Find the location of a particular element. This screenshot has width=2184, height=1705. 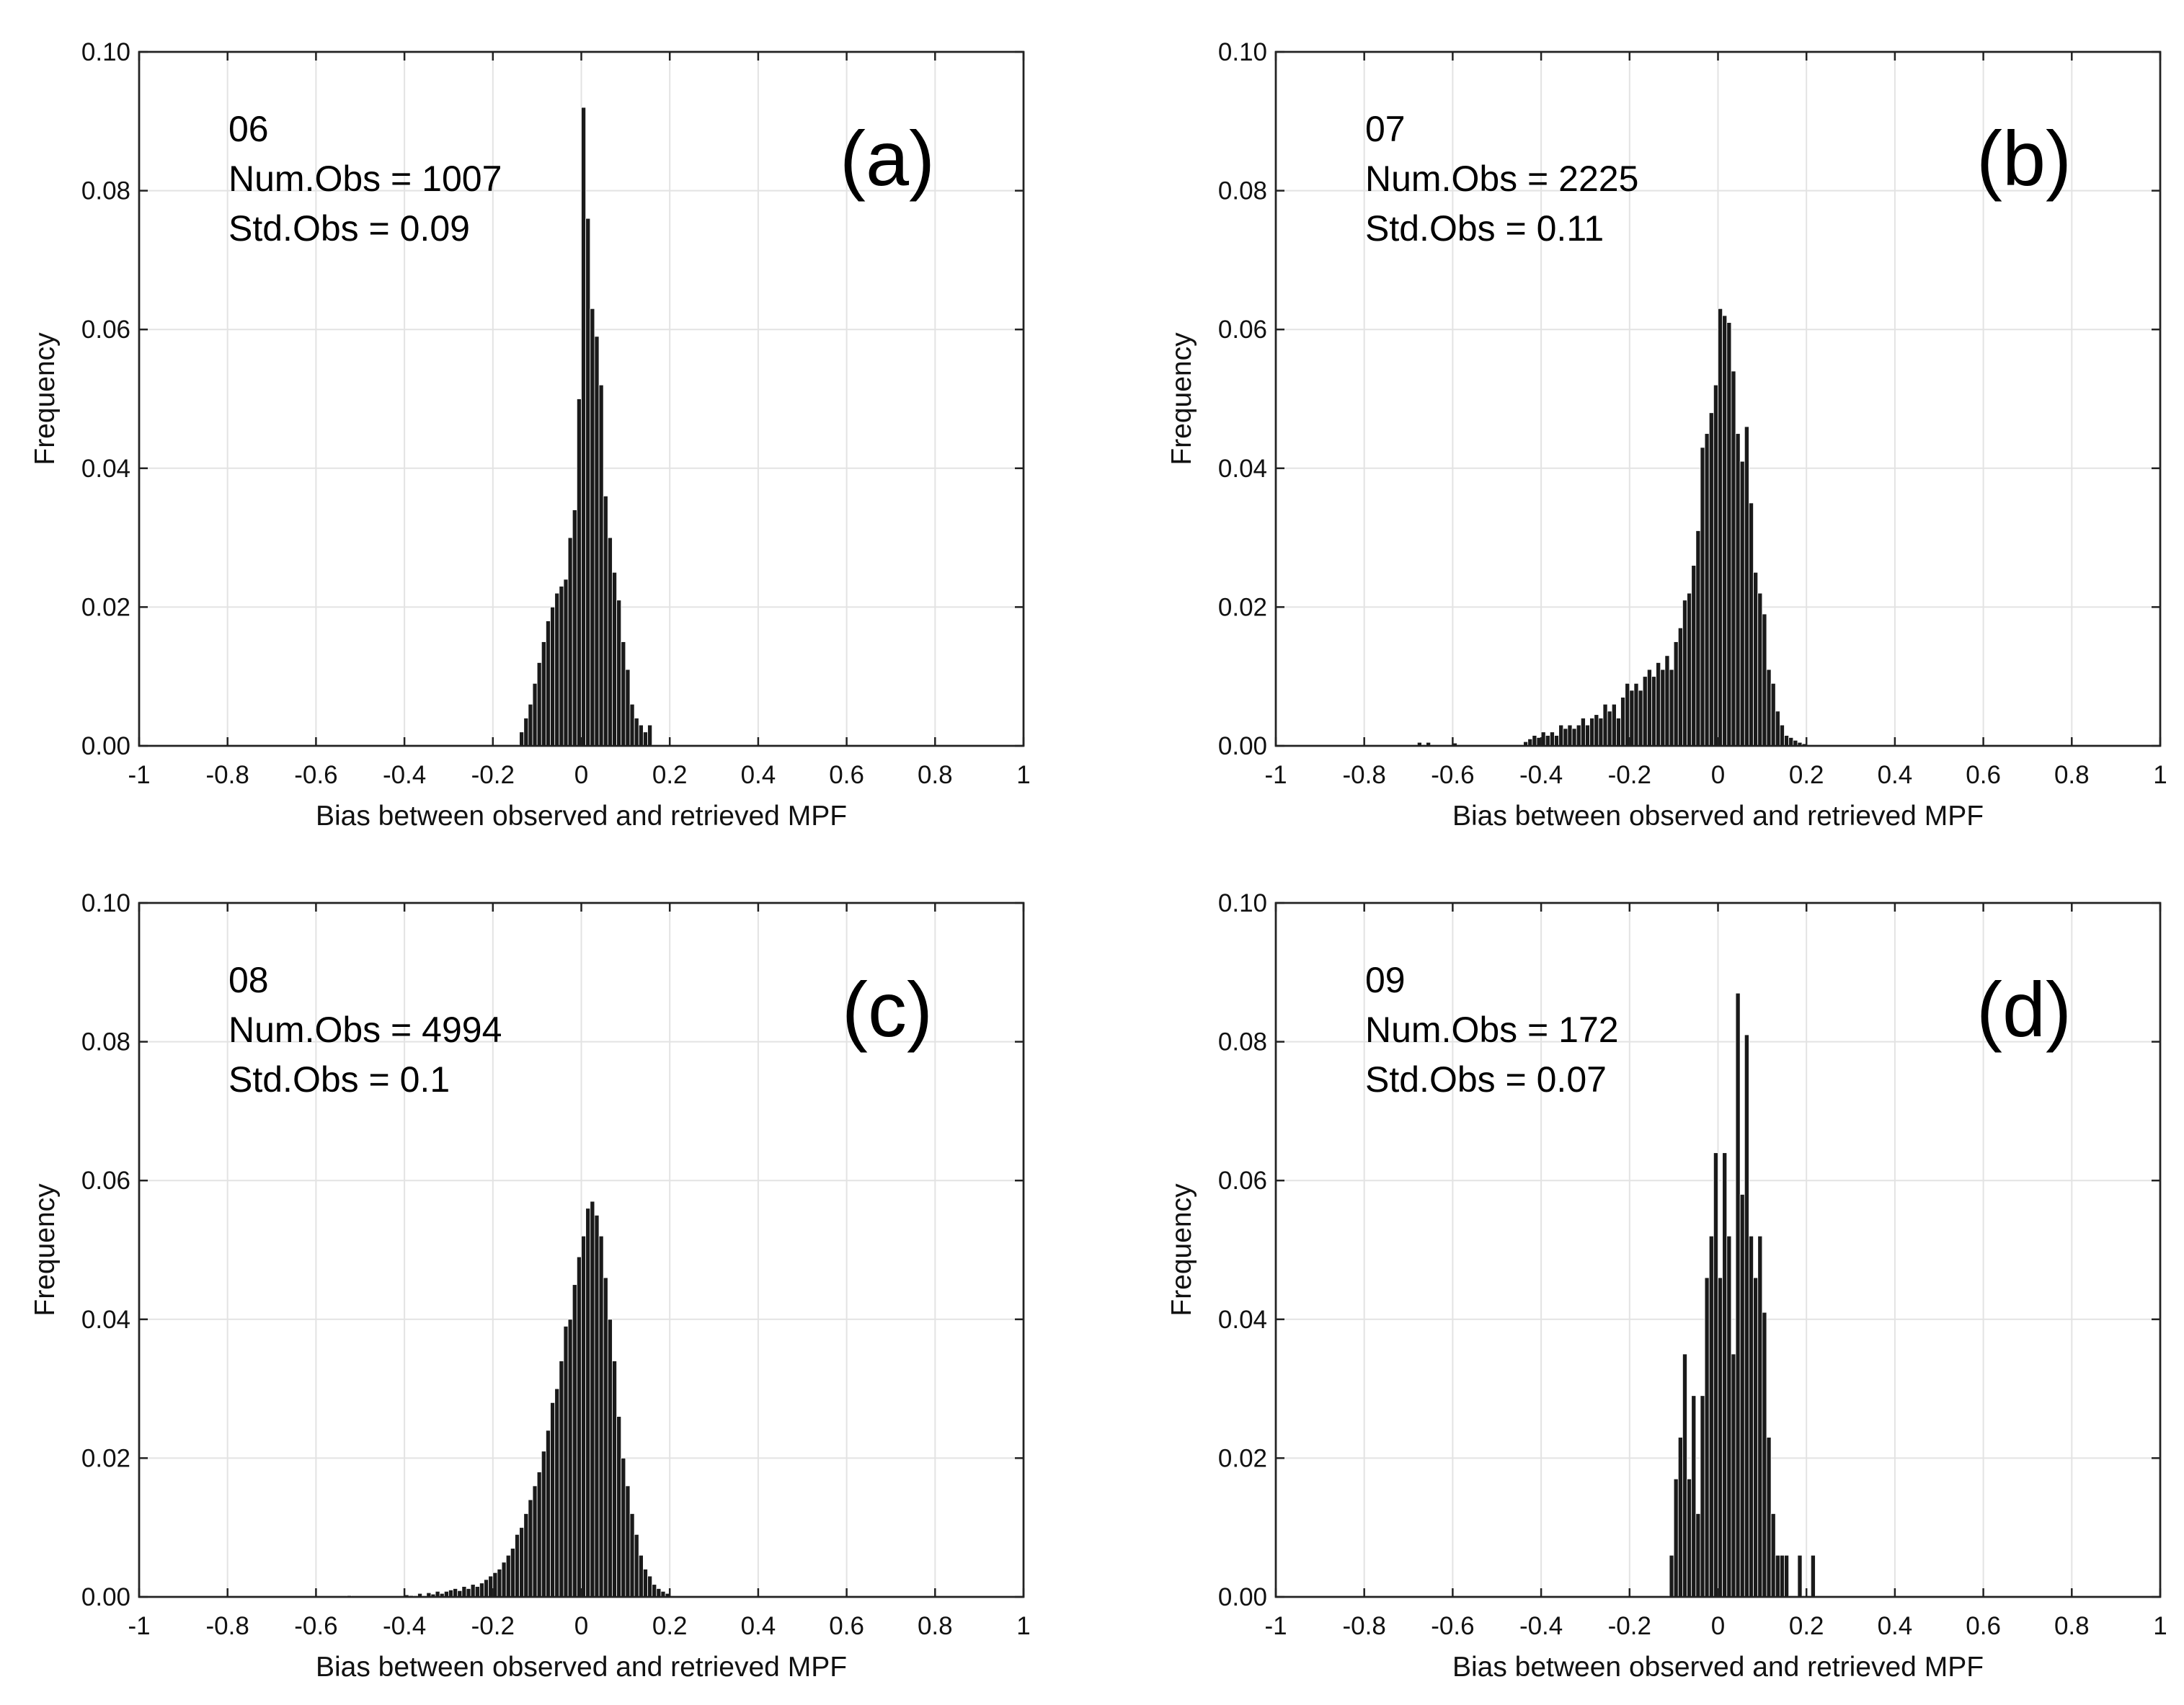

x-tick-label: 0.8 is located at coordinates (2072, 1626).